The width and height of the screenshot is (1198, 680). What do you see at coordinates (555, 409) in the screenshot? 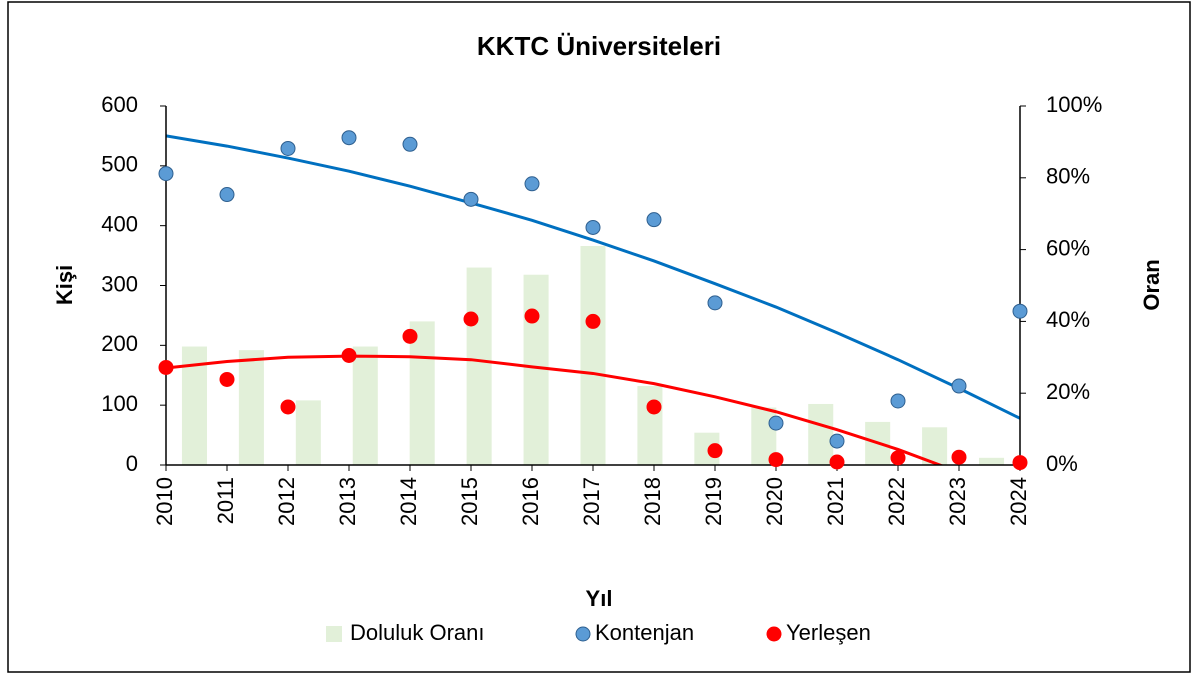
I see `trendline` at bounding box center [555, 409].